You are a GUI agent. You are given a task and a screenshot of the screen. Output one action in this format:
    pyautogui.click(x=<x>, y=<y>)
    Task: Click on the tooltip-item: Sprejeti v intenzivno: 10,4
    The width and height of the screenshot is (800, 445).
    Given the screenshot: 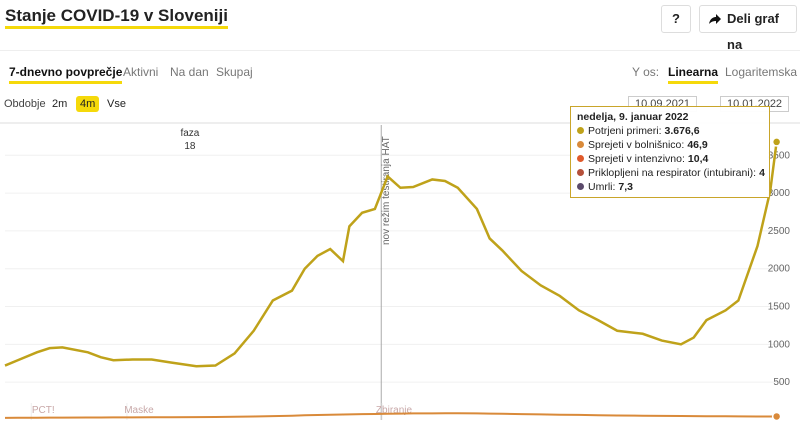 What is the action you would take?
    pyautogui.click(x=670, y=159)
    